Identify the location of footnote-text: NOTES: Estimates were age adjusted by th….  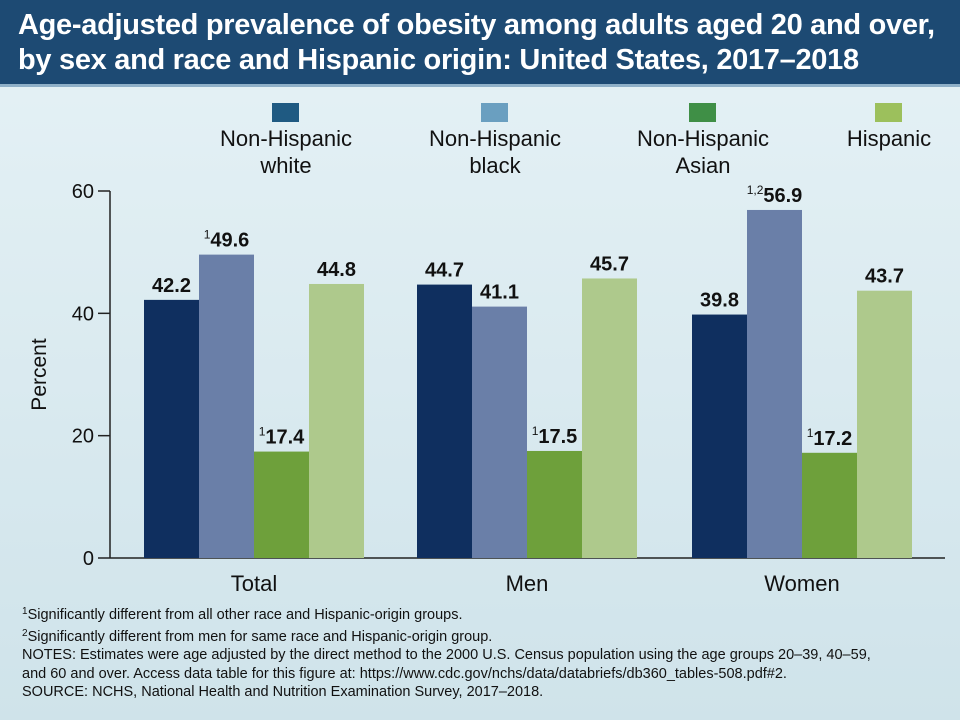
(446, 655).